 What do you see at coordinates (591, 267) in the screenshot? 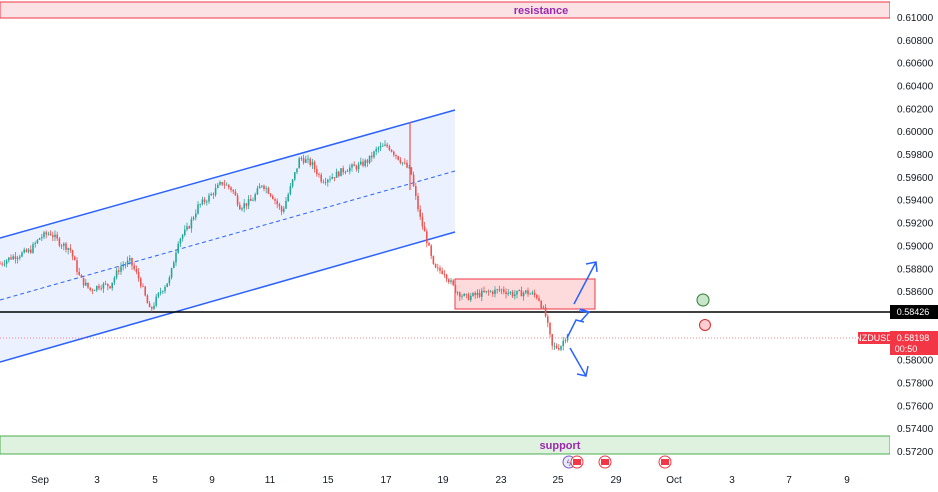
I see `bullish-arrow-head` at bounding box center [591, 267].